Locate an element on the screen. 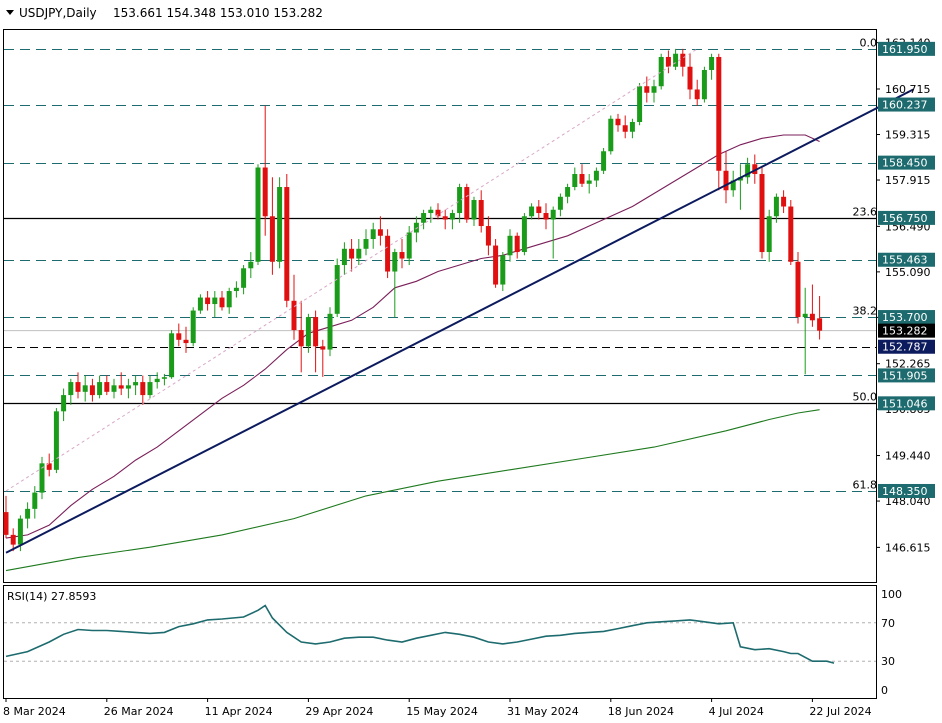 The image size is (942, 723). level-tag-text-9: 148.350 is located at coordinates (905, 491).